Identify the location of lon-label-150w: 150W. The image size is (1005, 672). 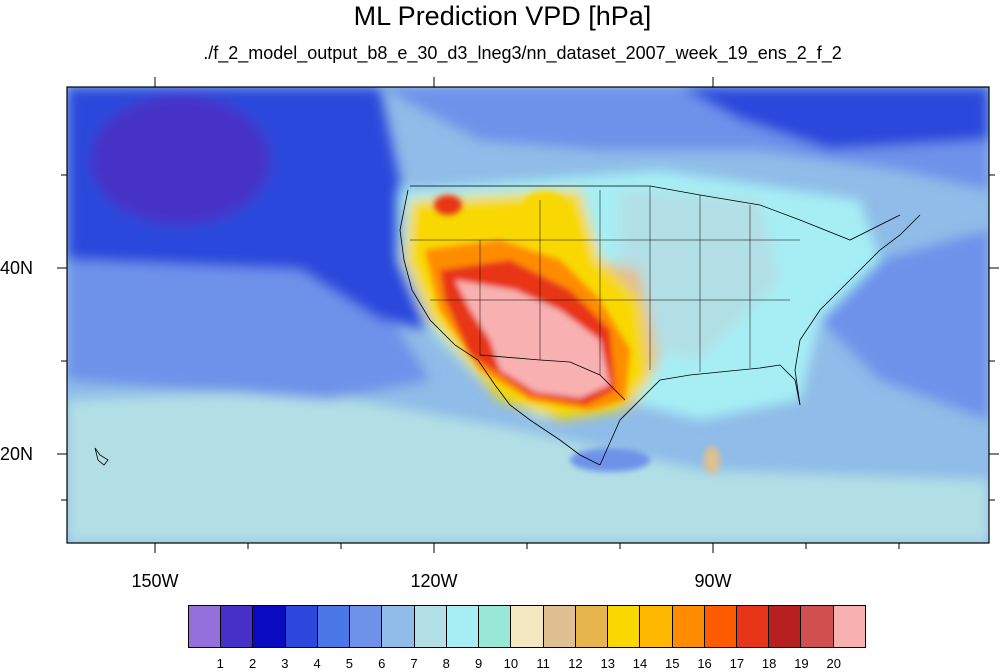
(155, 581).